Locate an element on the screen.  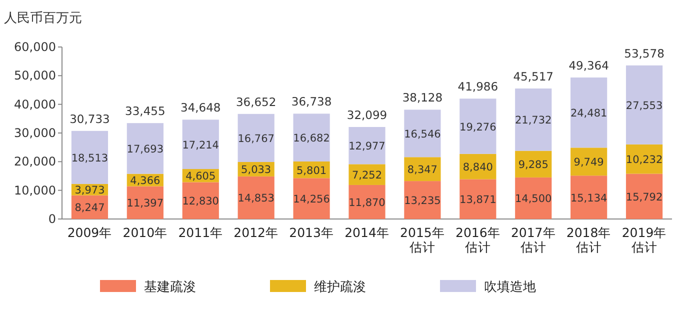
data-label: 27,553 is located at coordinates (644, 106).